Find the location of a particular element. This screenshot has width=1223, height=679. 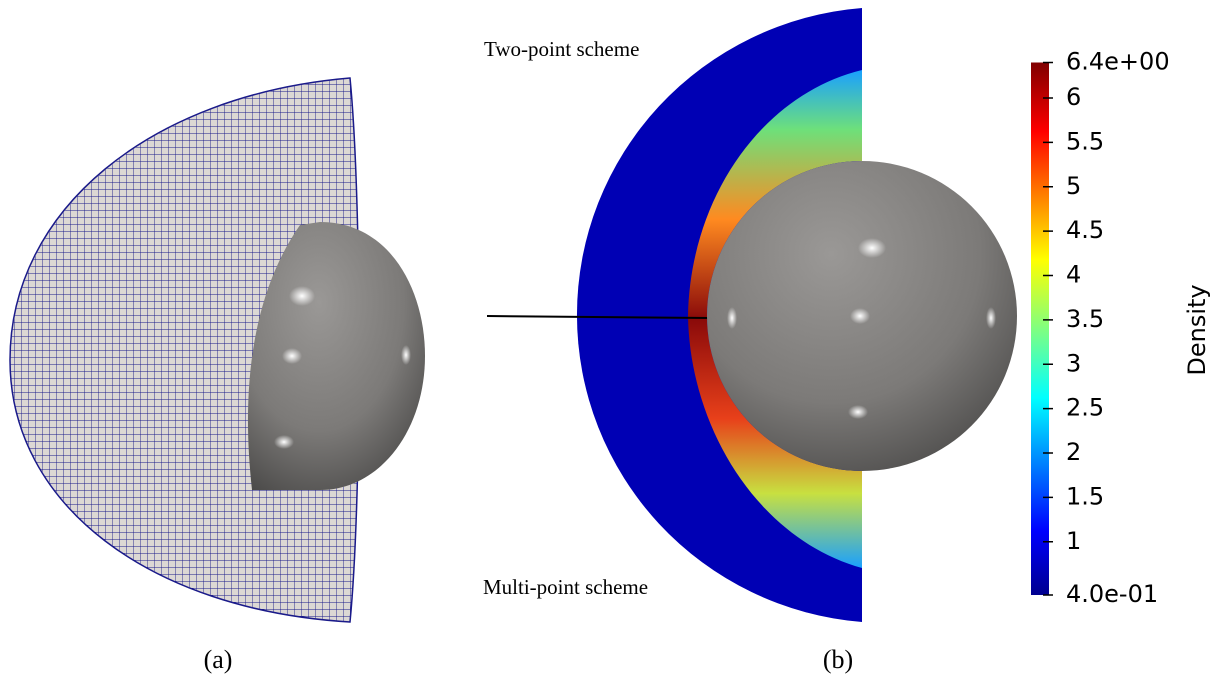

colorbar-title: Density is located at coordinates (1197, 329).